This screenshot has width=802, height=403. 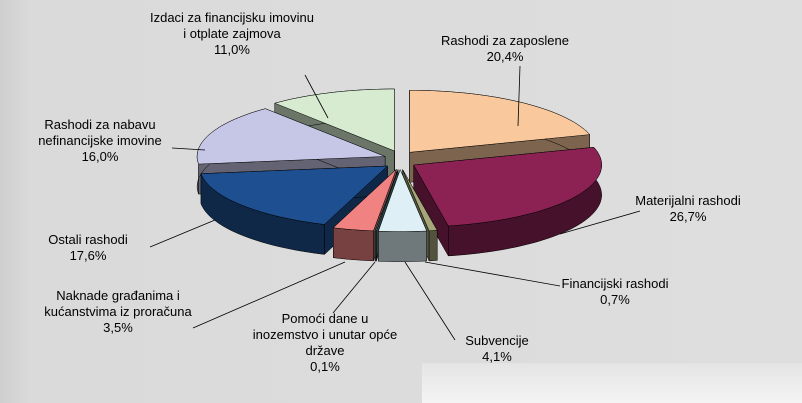 What do you see at coordinates (505, 56) in the screenshot?
I see `value-label: 20,4%` at bounding box center [505, 56].